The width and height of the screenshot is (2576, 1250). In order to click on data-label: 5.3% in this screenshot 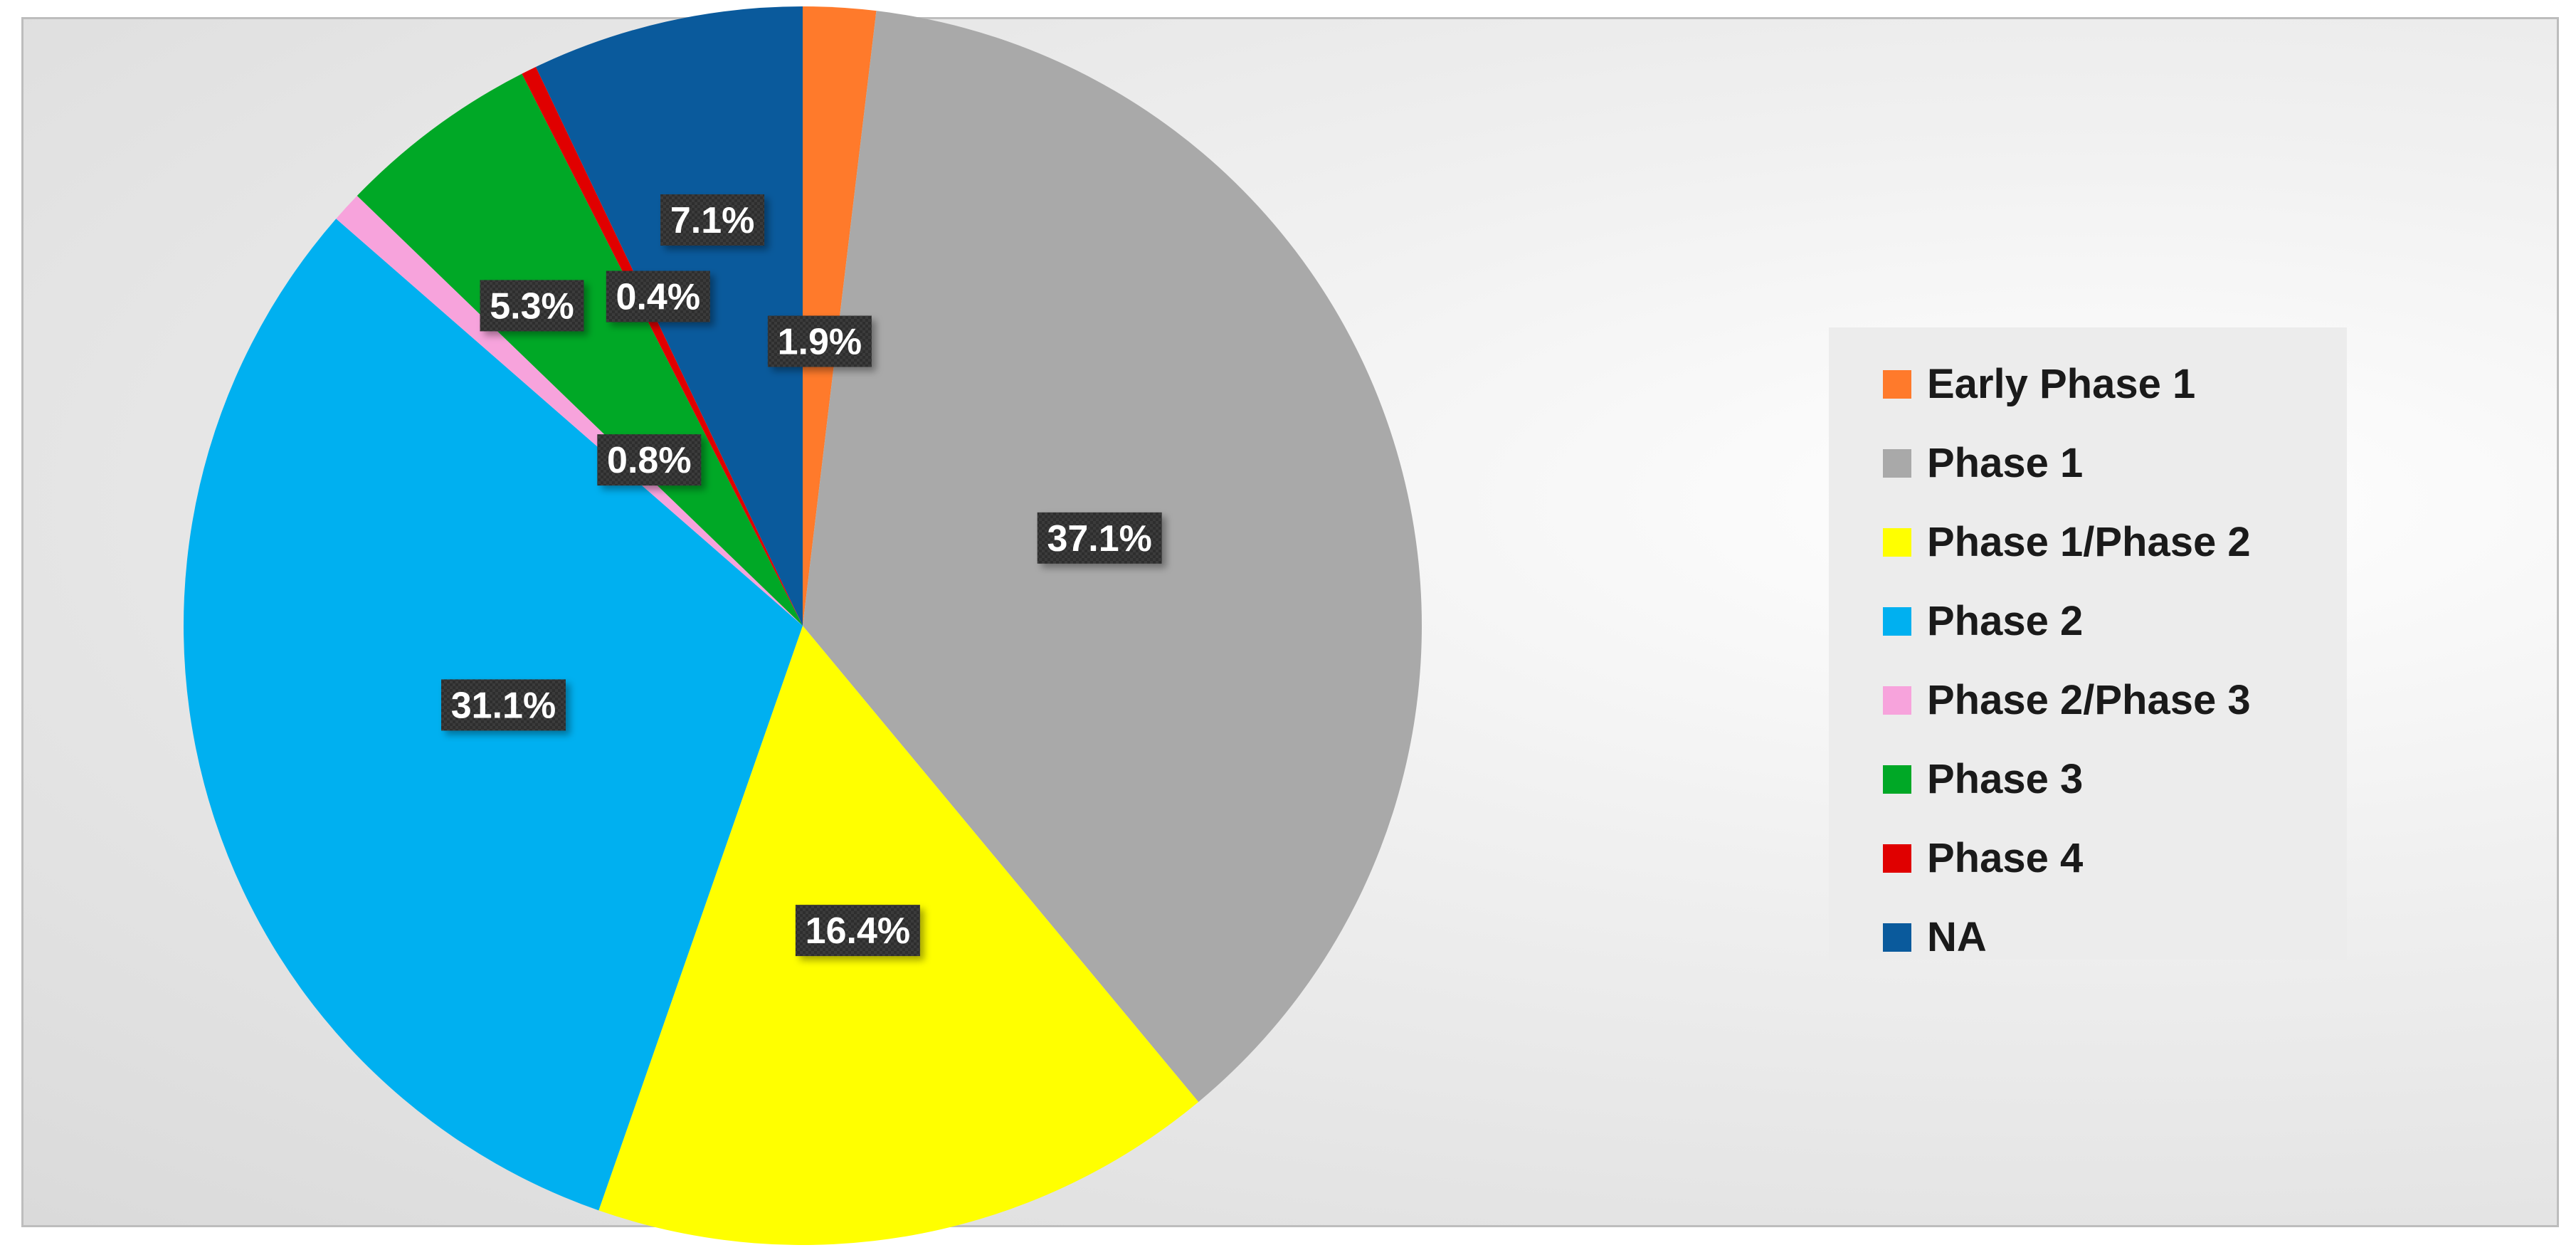, I will do `click(532, 306)`.